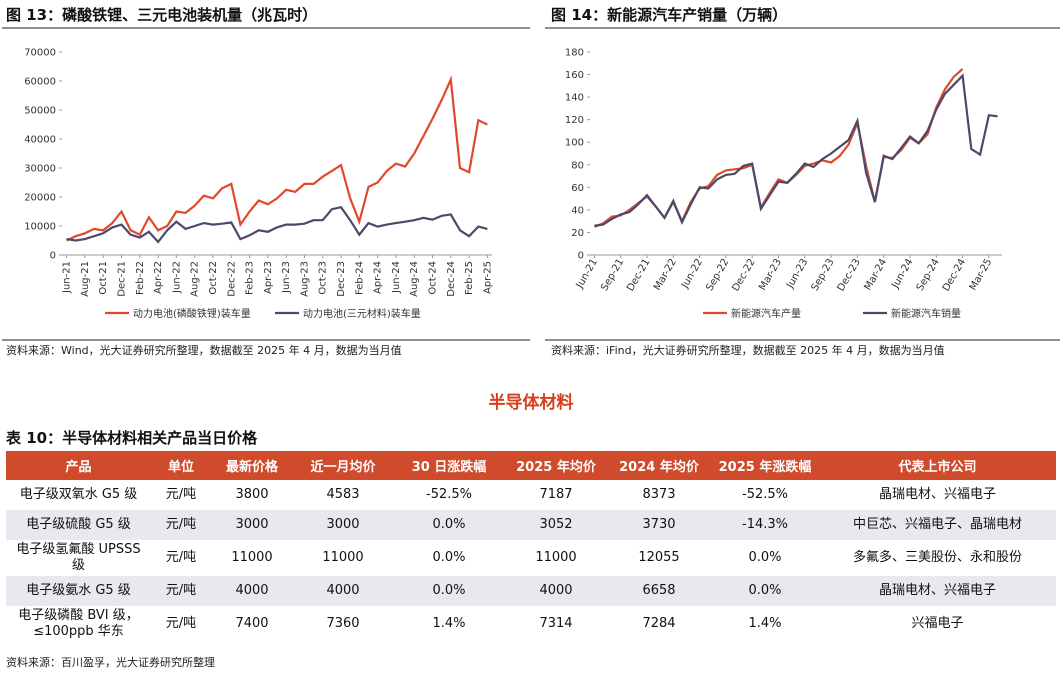 Image resolution: width=1062 pixels, height=674 pixels. What do you see at coordinates (85, 279) in the screenshot?
I see `x-tick-label: Aug-21` at bounding box center [85, 279].